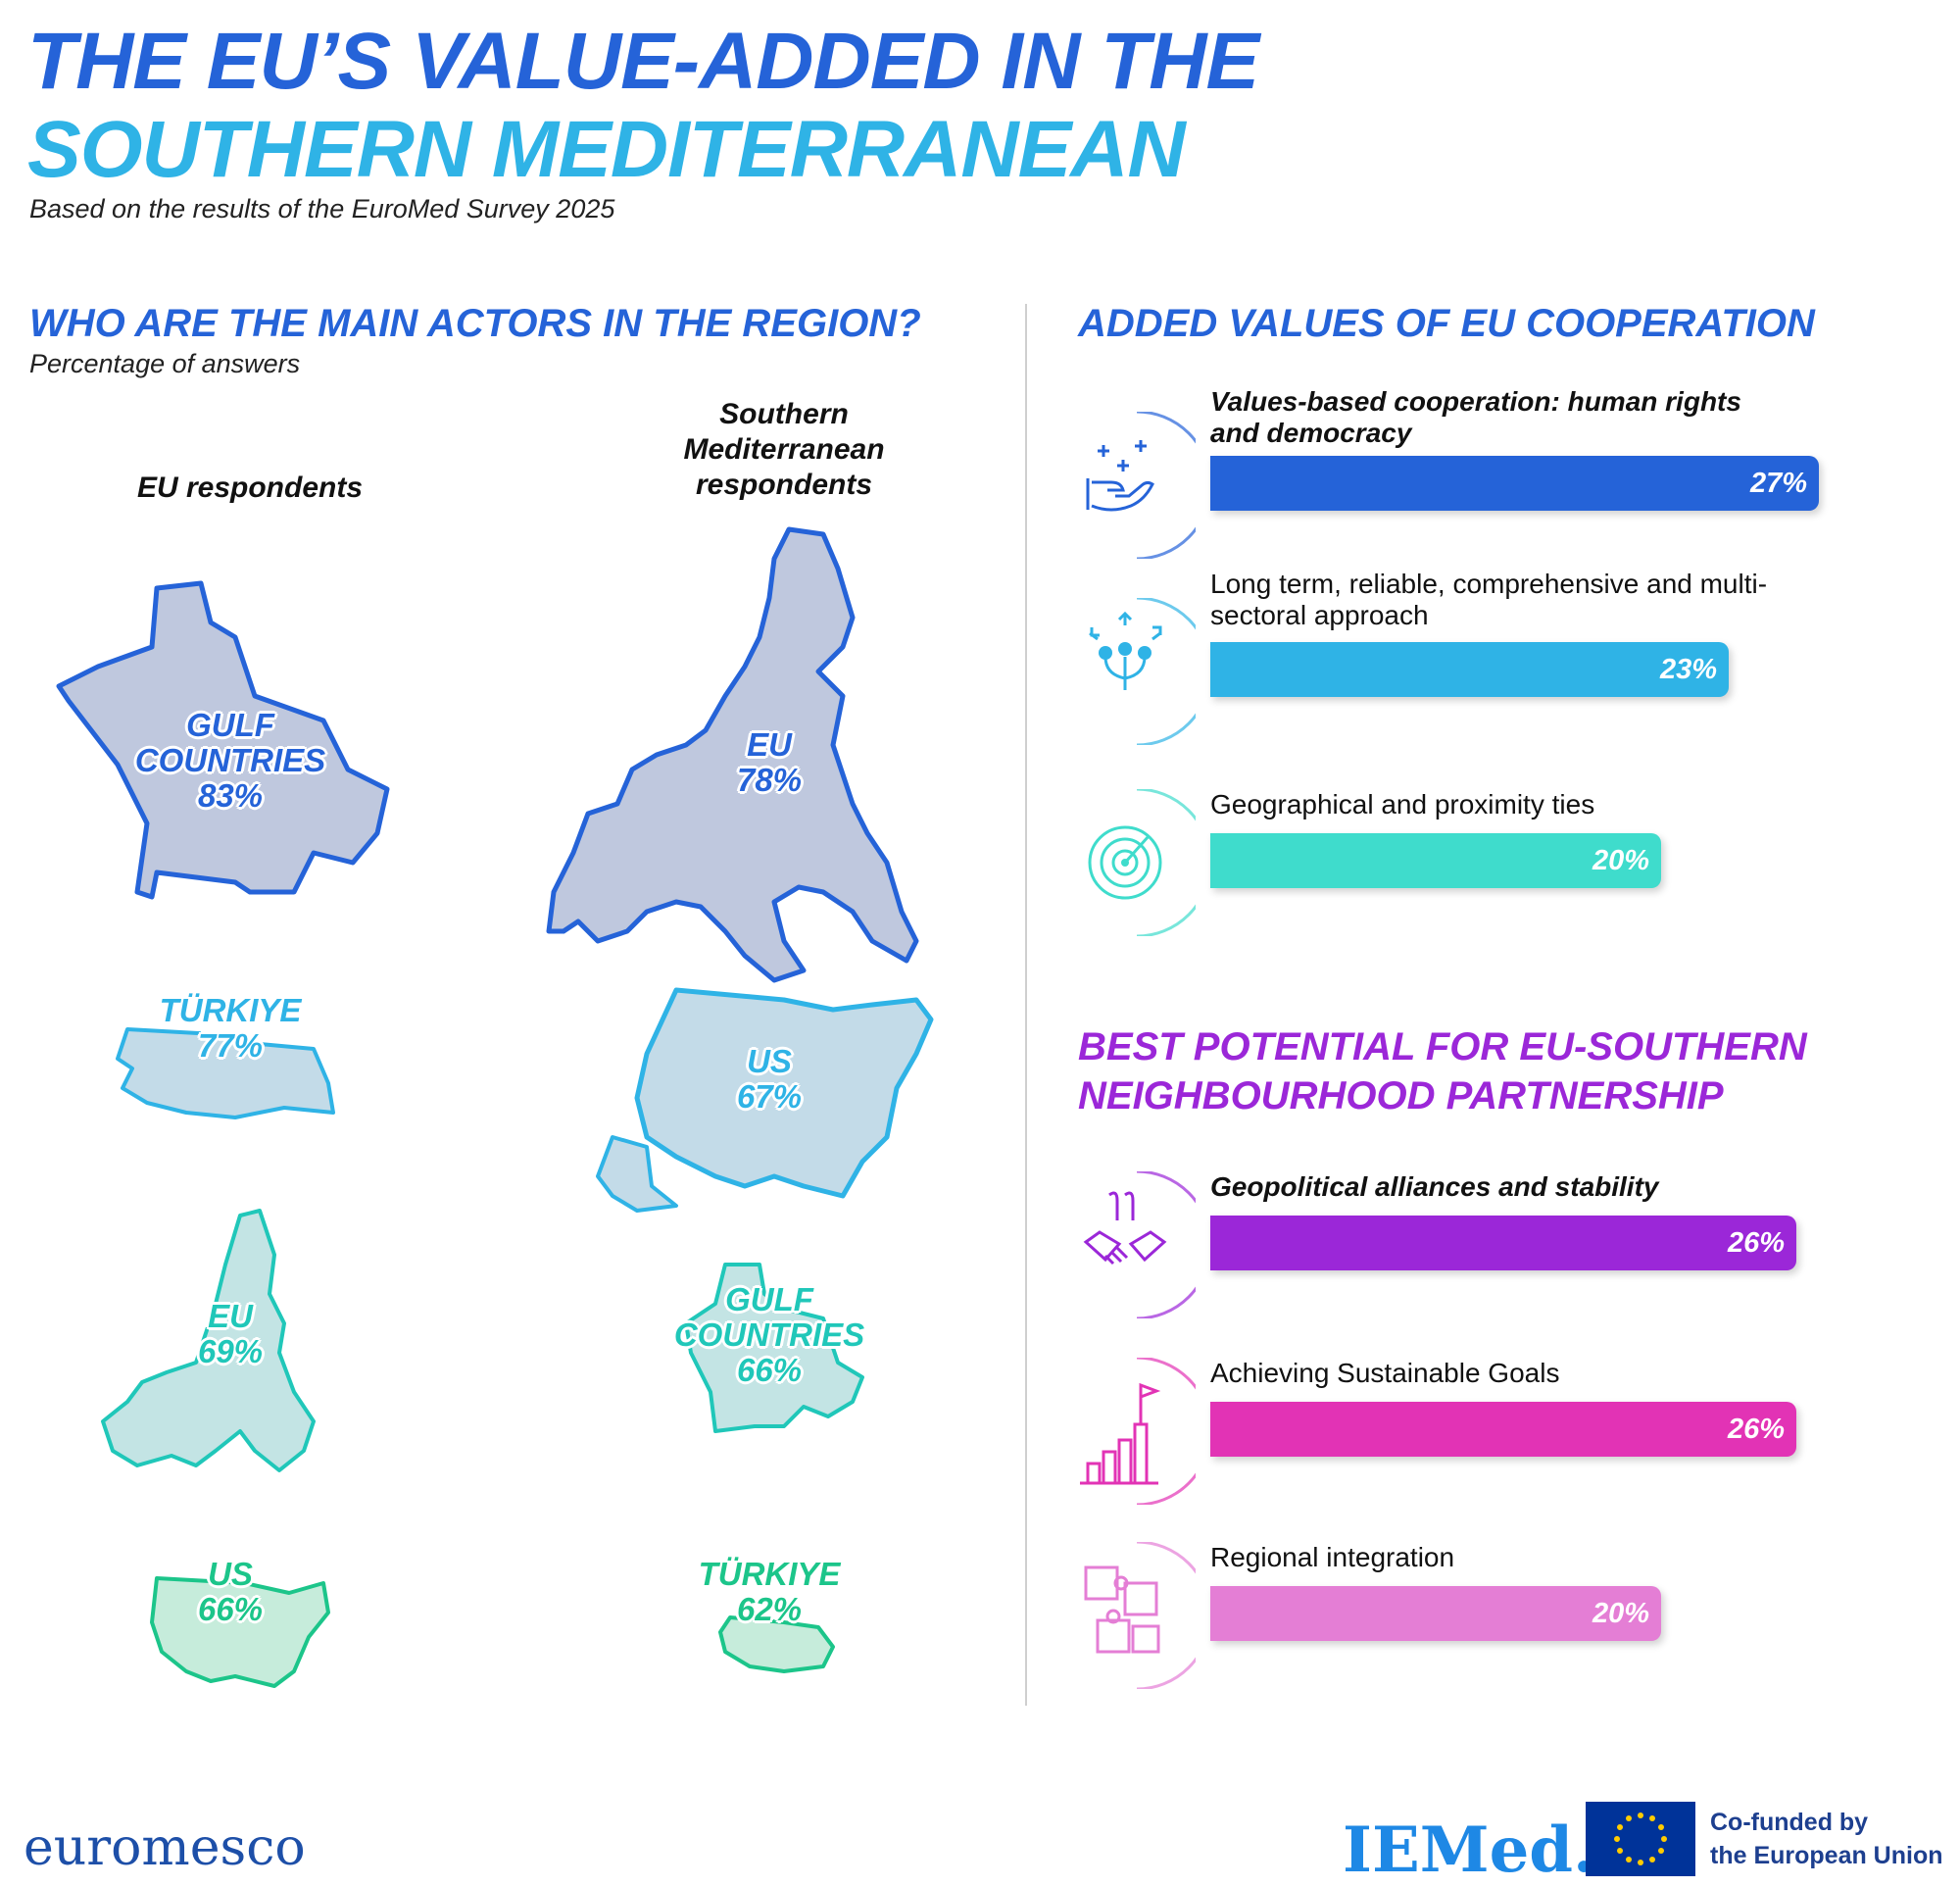  I want to click on growth-flag-icon, so click(1145, 1431).